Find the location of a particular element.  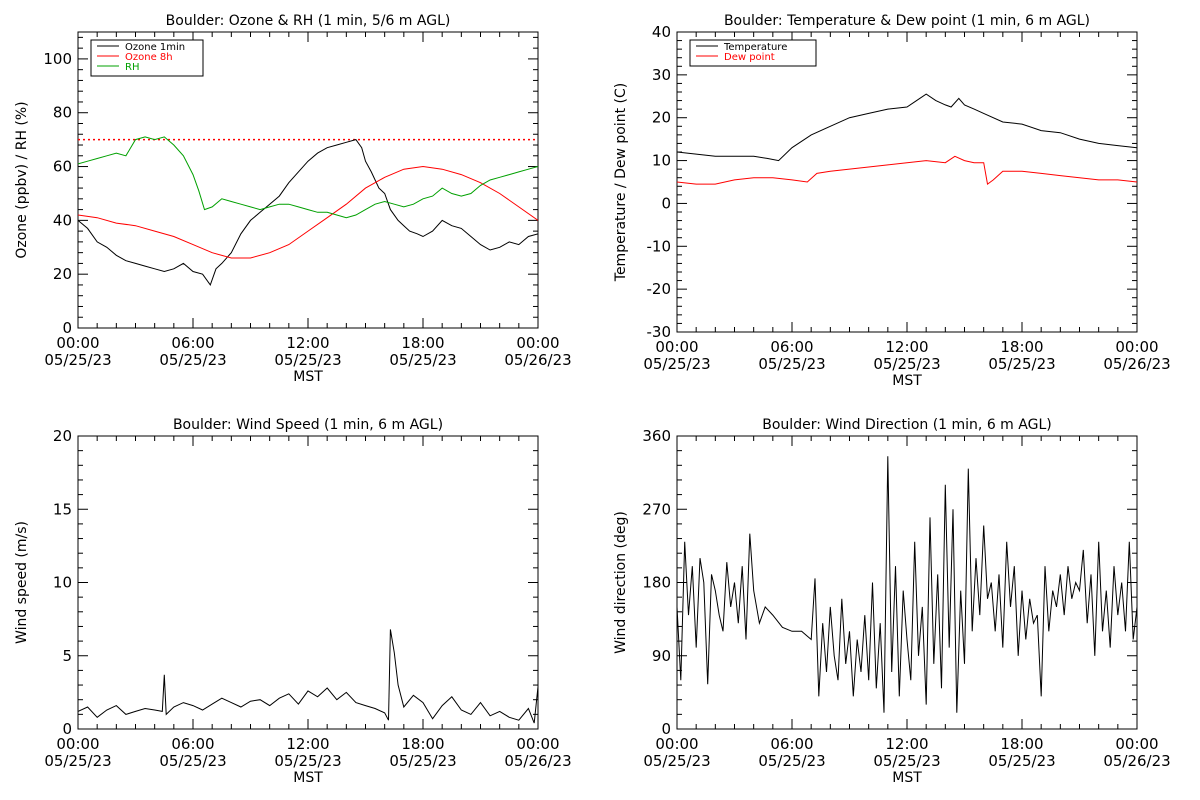

legend-label: Dew point is located at coordinates (749, 57).